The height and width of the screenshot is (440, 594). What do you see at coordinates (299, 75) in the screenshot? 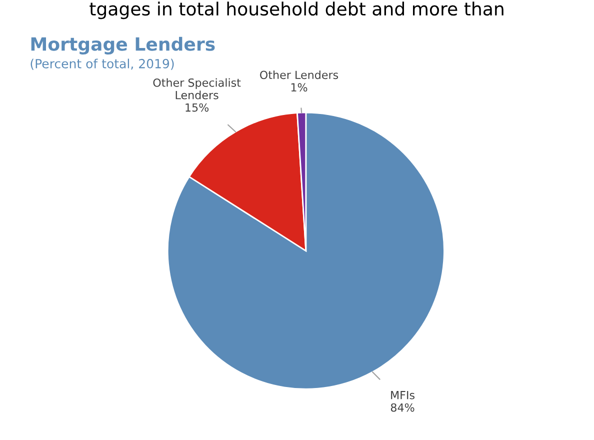
I see `slice-label: Other Lenders` at bounding box center [299, 75].